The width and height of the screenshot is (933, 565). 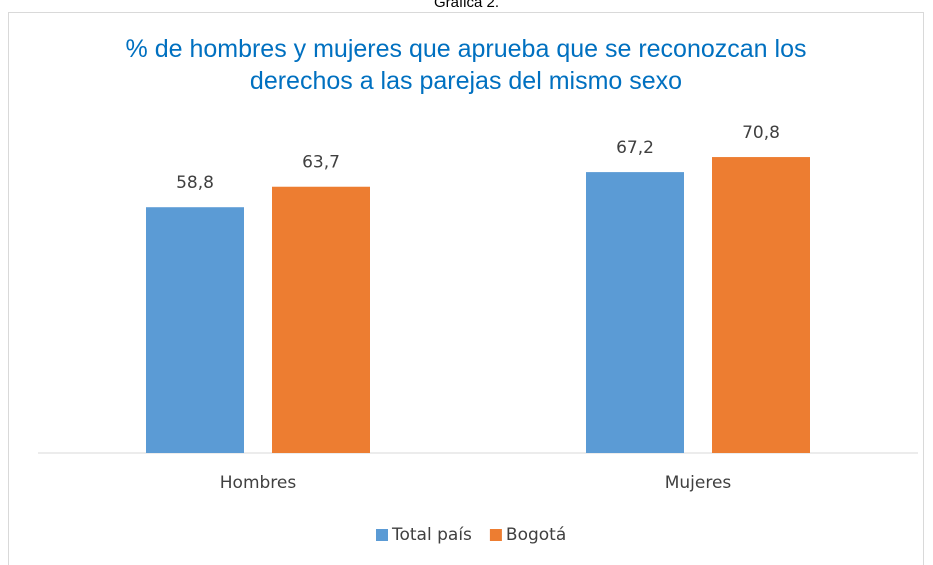 What do you see at coordinates (321, 163) in the screenshot?
I see `data-label: 63,7` at bounding box center [321, 163].